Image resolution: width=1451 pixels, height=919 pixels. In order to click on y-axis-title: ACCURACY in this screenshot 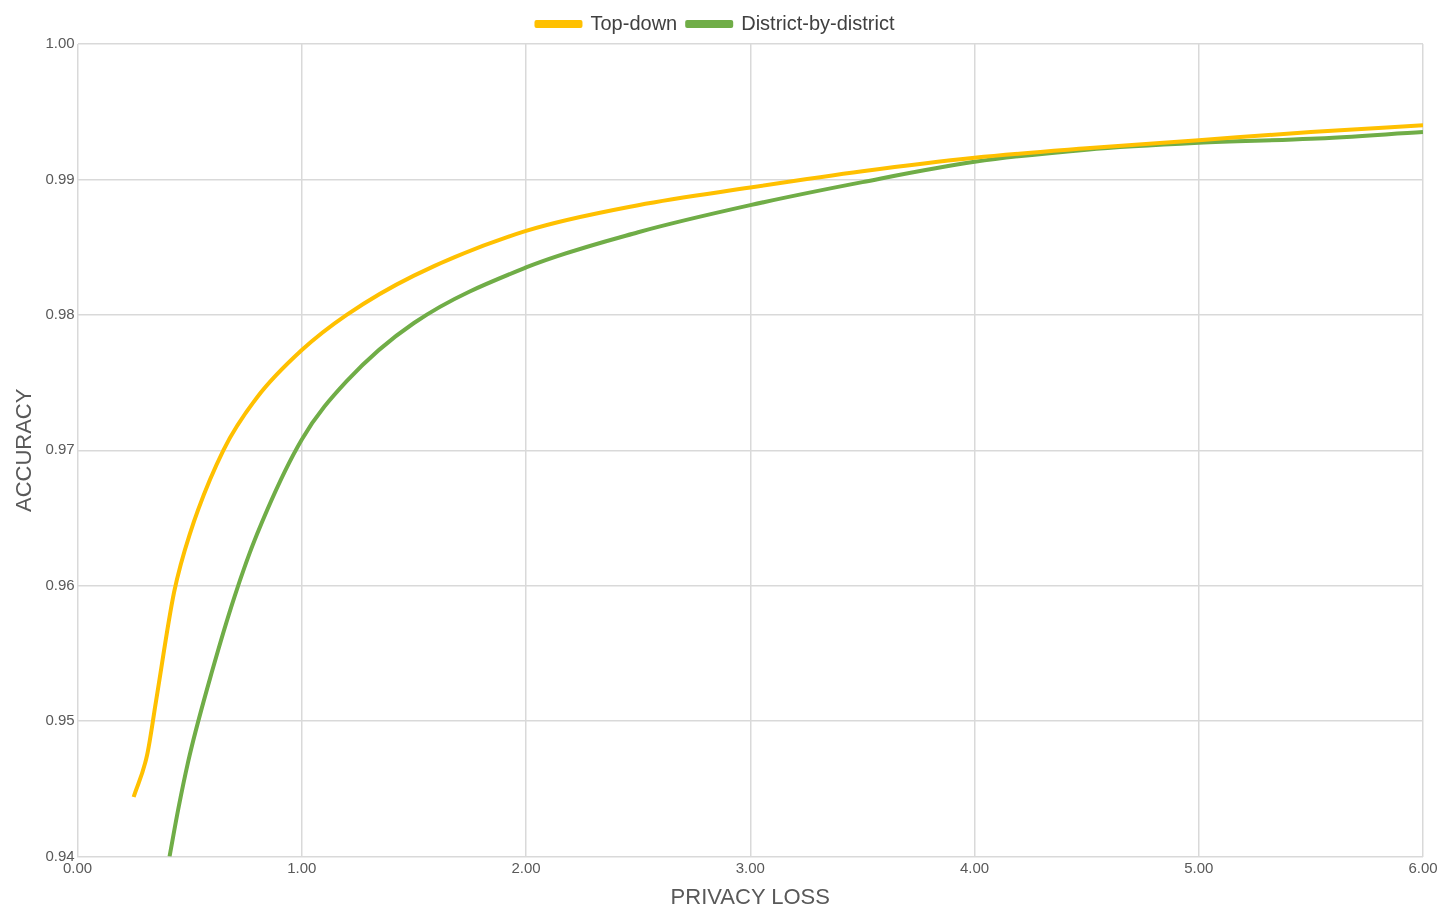, I will do `click(24, 450)`.